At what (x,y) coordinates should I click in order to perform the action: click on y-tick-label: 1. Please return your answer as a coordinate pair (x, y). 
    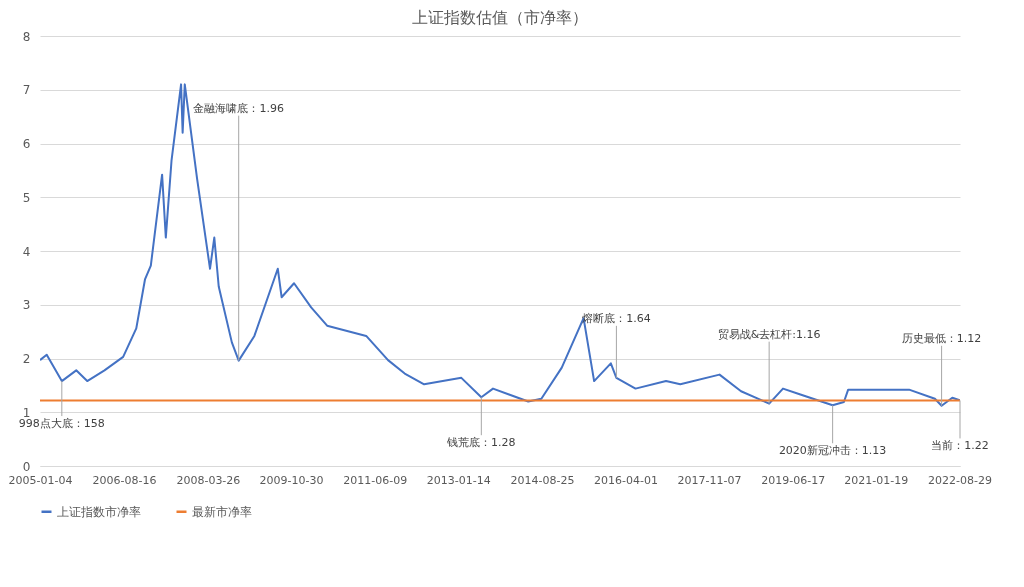
    Looking at the image, I should click on (26, 412).